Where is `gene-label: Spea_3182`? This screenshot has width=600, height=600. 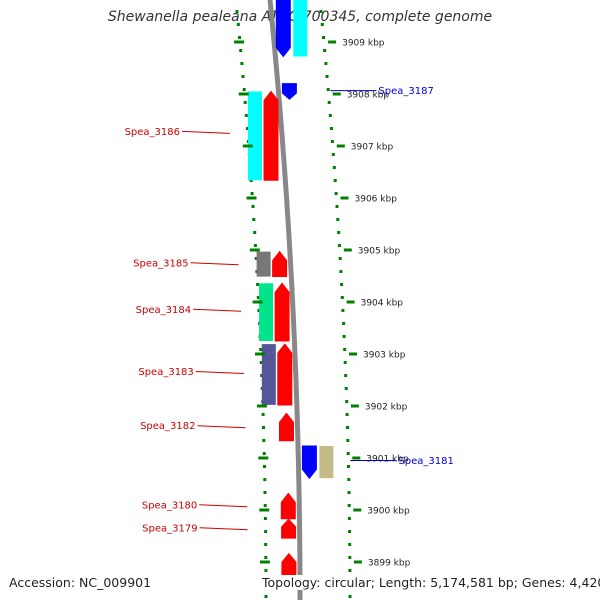 gene-label: Spea_3182 is located at coordinates (167, 426).